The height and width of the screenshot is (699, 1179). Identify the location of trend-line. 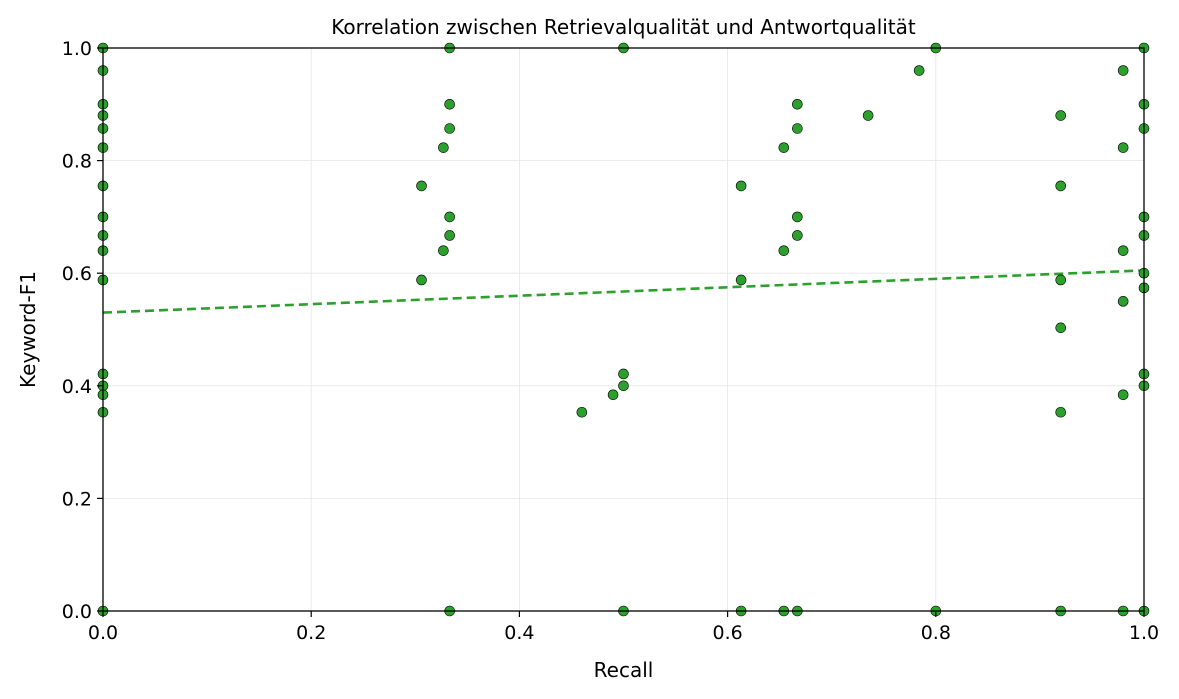
(623, 291).